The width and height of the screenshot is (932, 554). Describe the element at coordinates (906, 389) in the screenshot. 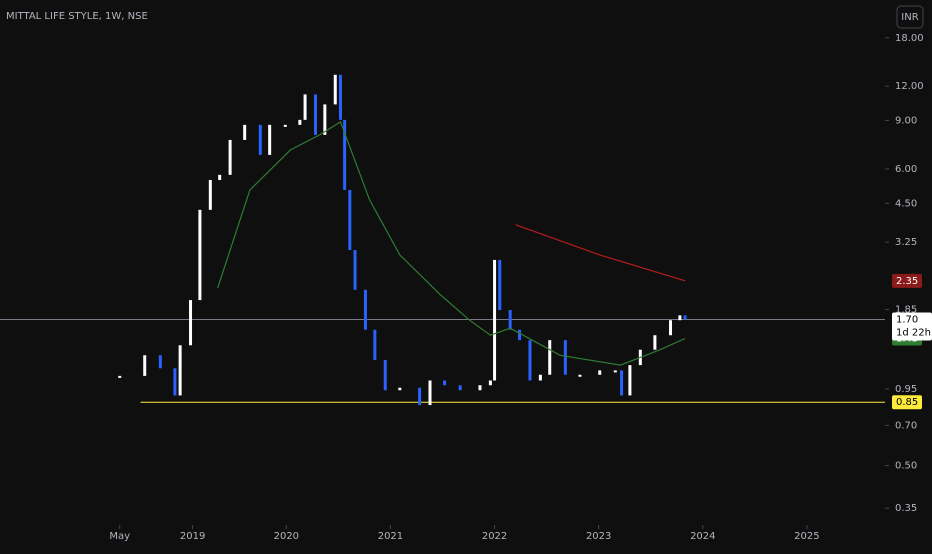

I see `y-tick-label: 0.95` at that location.